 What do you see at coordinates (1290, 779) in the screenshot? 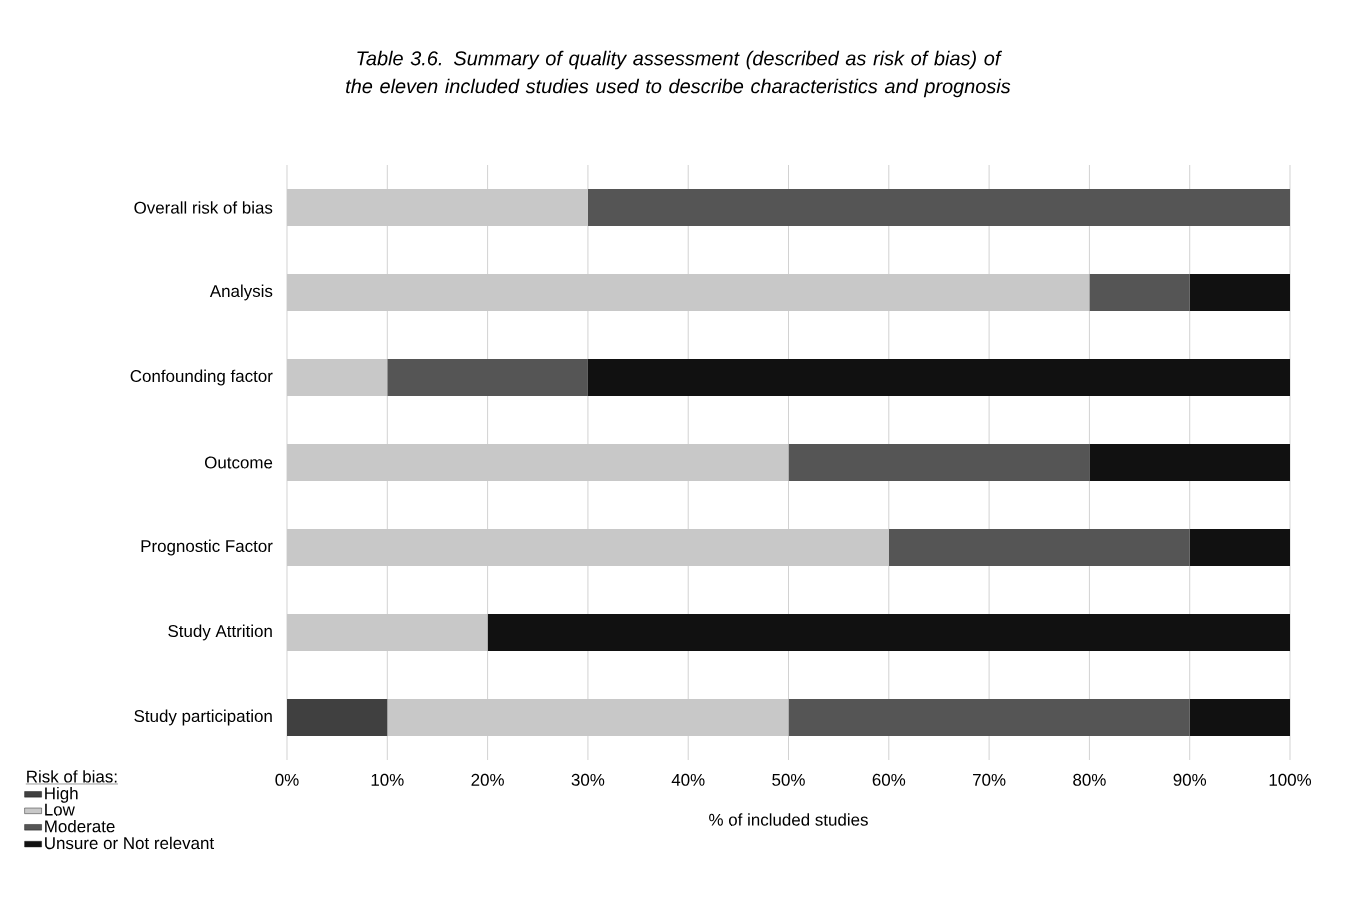
I see `x-tick-label: 100%` at bounding box center [1290, 779].